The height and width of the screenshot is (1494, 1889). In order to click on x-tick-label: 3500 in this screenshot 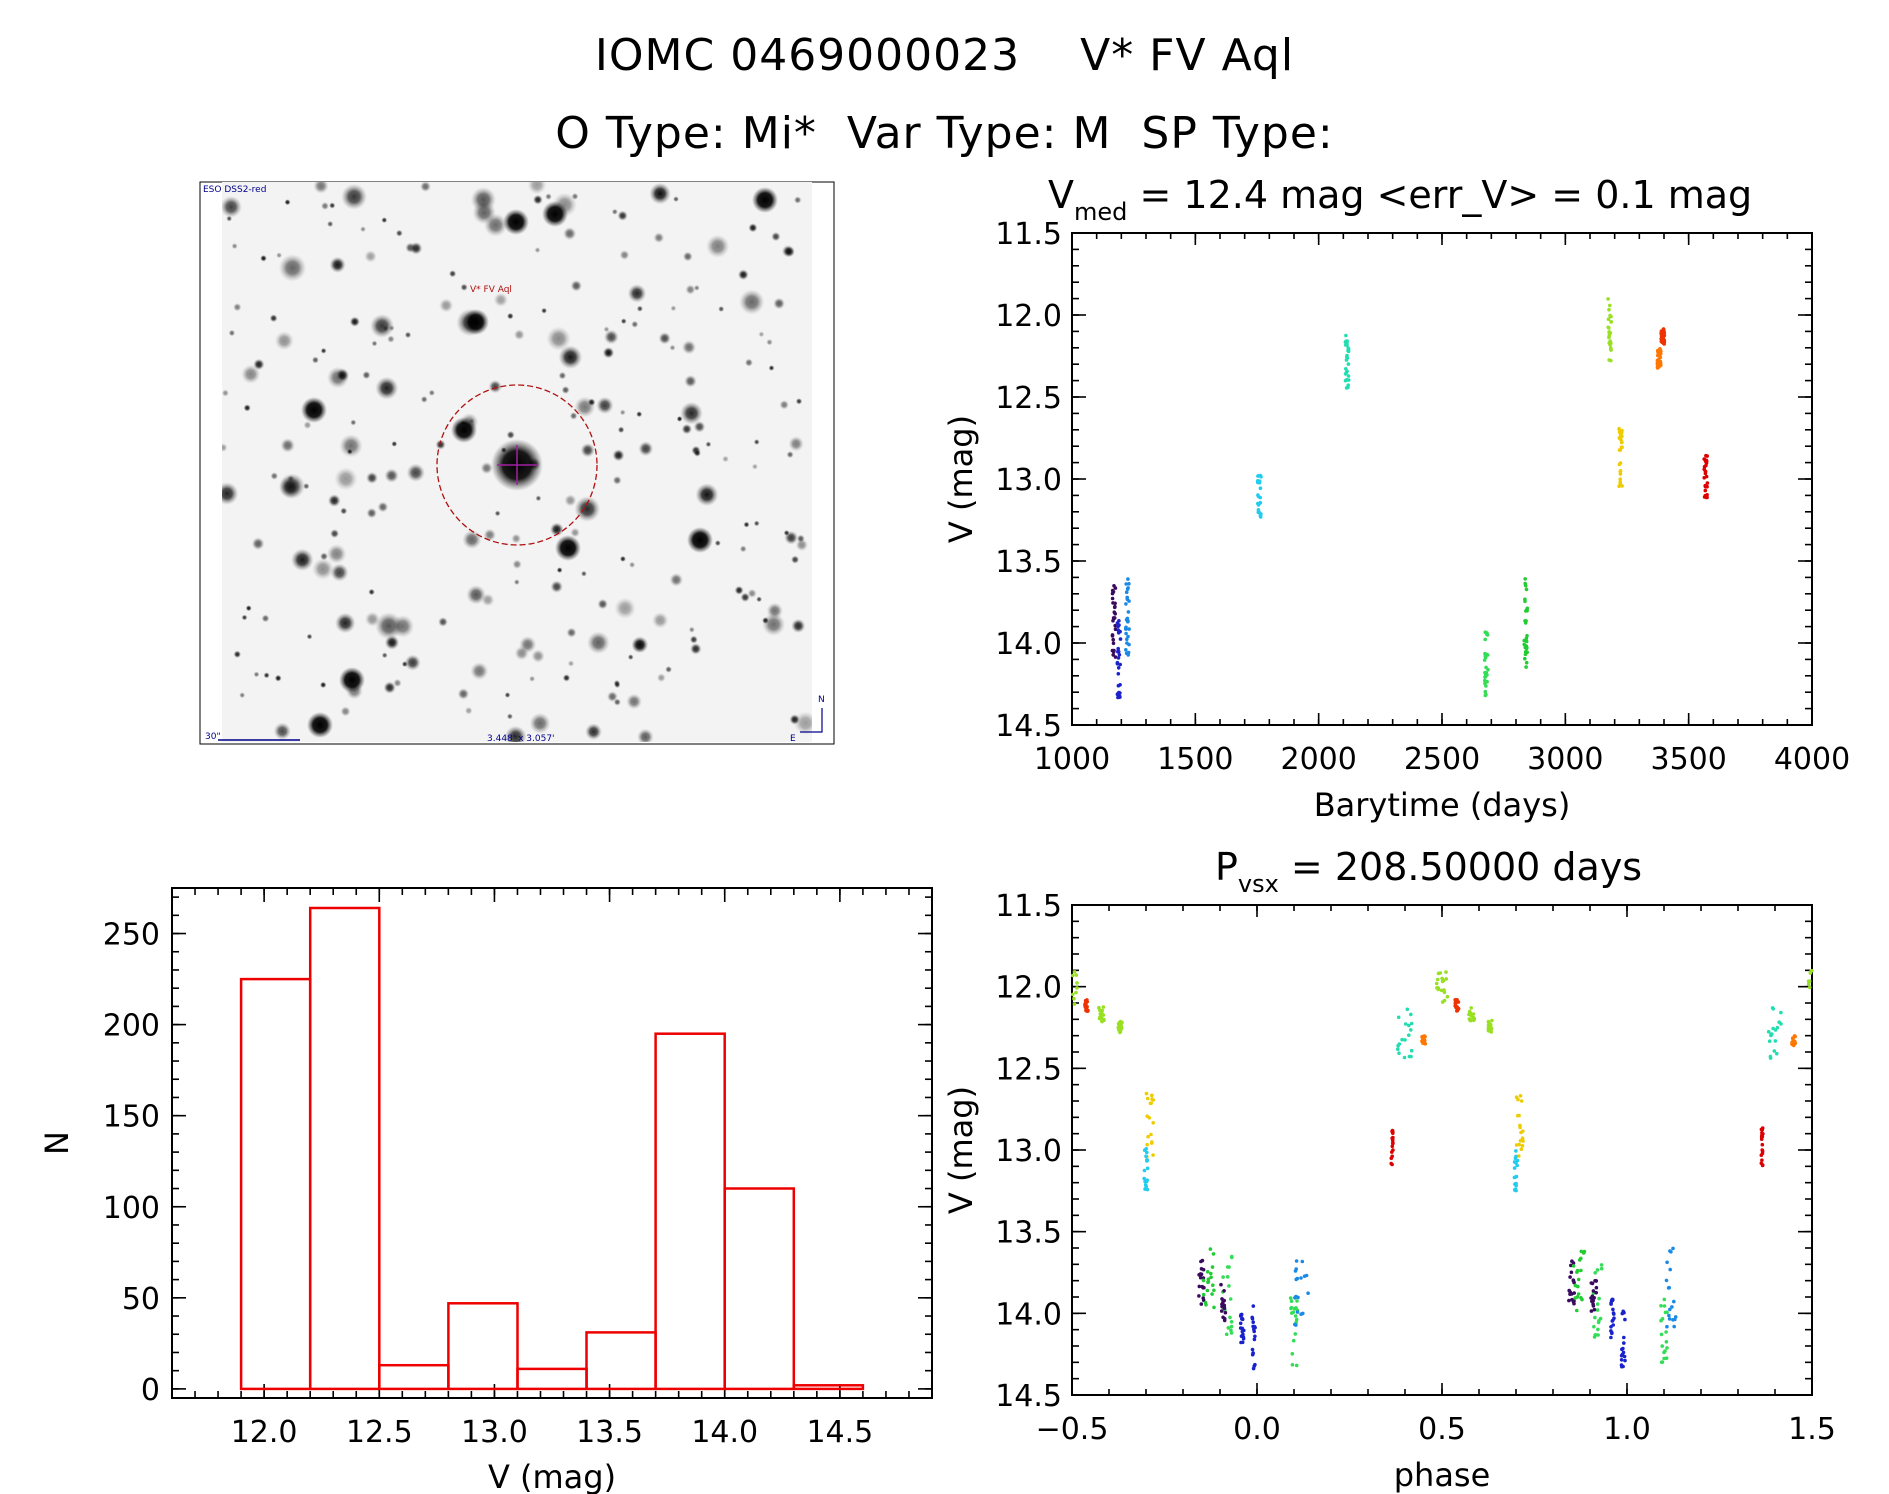, I will do `click(1688, 759)`.